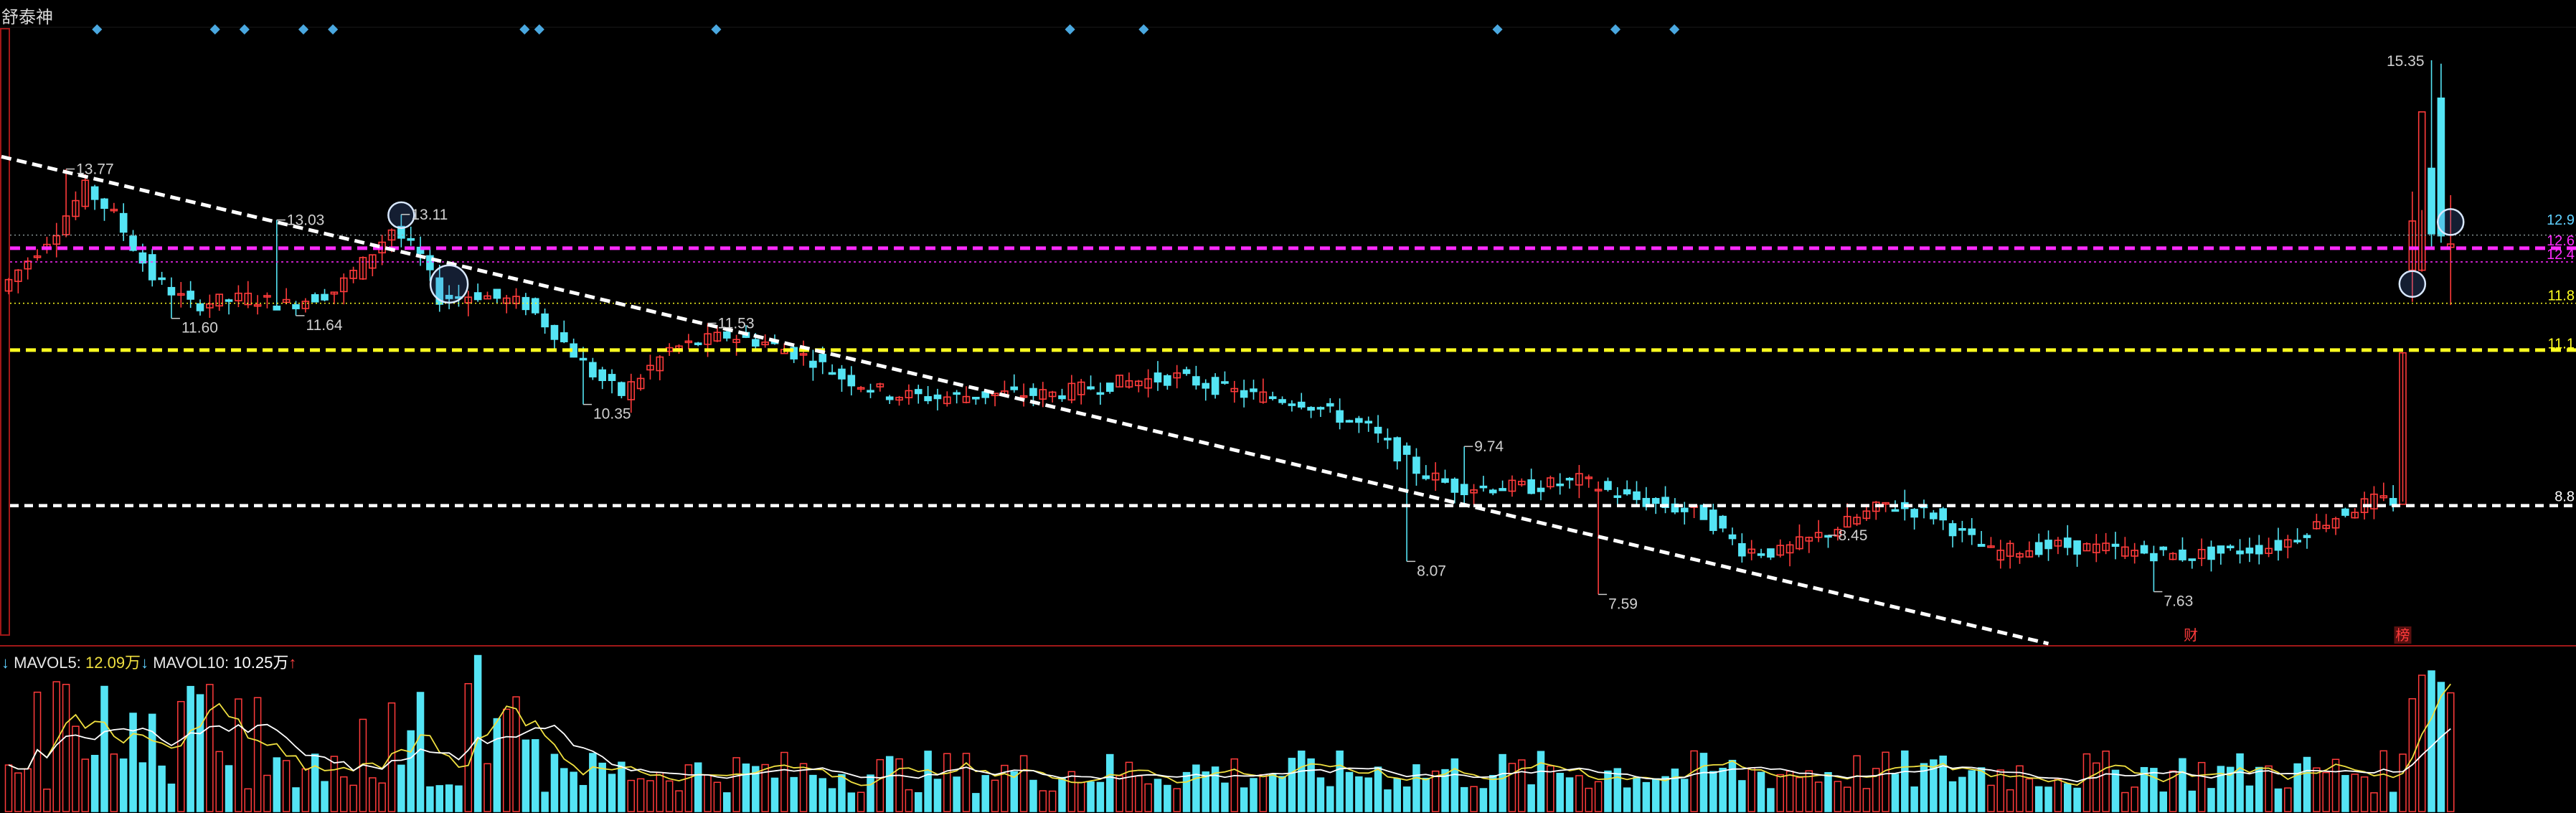 The height and width of the screenshot is (813, 2576). What do you see at coordinates (2564, 497) in the screenshot?
I see `right-axis-label: 8.8` at bounding box center [2564, 497].